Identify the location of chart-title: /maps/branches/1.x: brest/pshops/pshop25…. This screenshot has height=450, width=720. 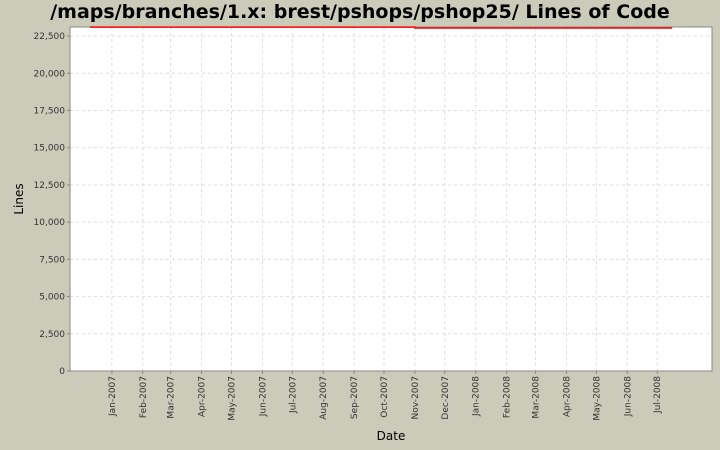
(360, 12).